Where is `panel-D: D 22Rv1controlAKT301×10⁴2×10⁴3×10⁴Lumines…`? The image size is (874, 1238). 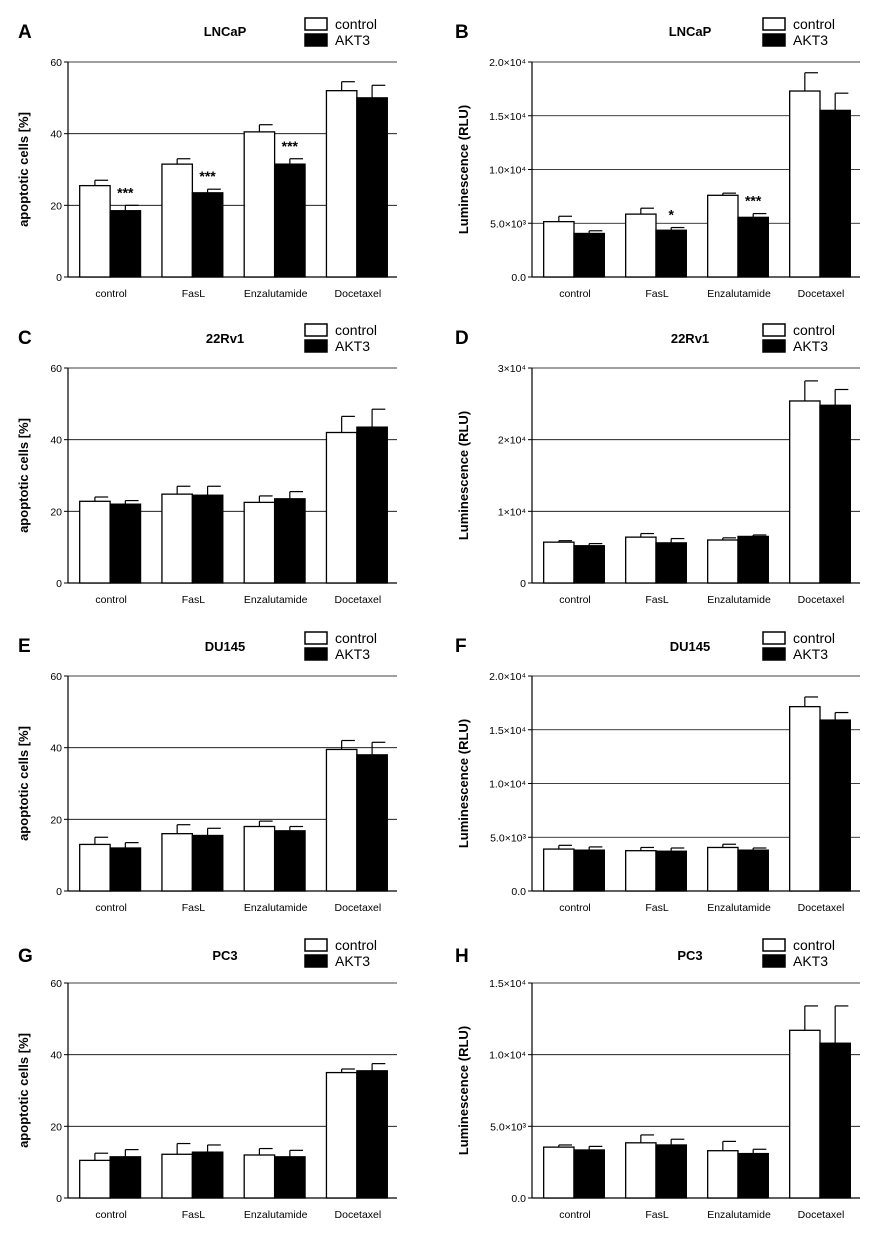
panel-D: D 22Rv1controlAKT301×10⁴2×10⁴3×10⁴Lumines… is located at coordinates (657, 464).